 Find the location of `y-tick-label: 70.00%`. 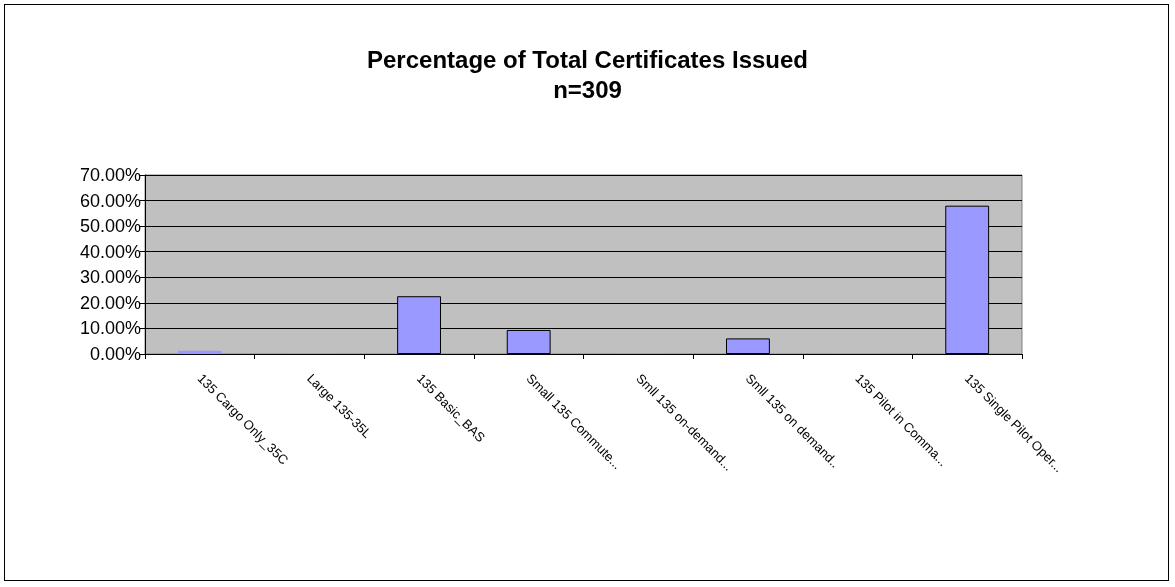

y-tick-label: 70.00% is located at coordinates (110, 175).